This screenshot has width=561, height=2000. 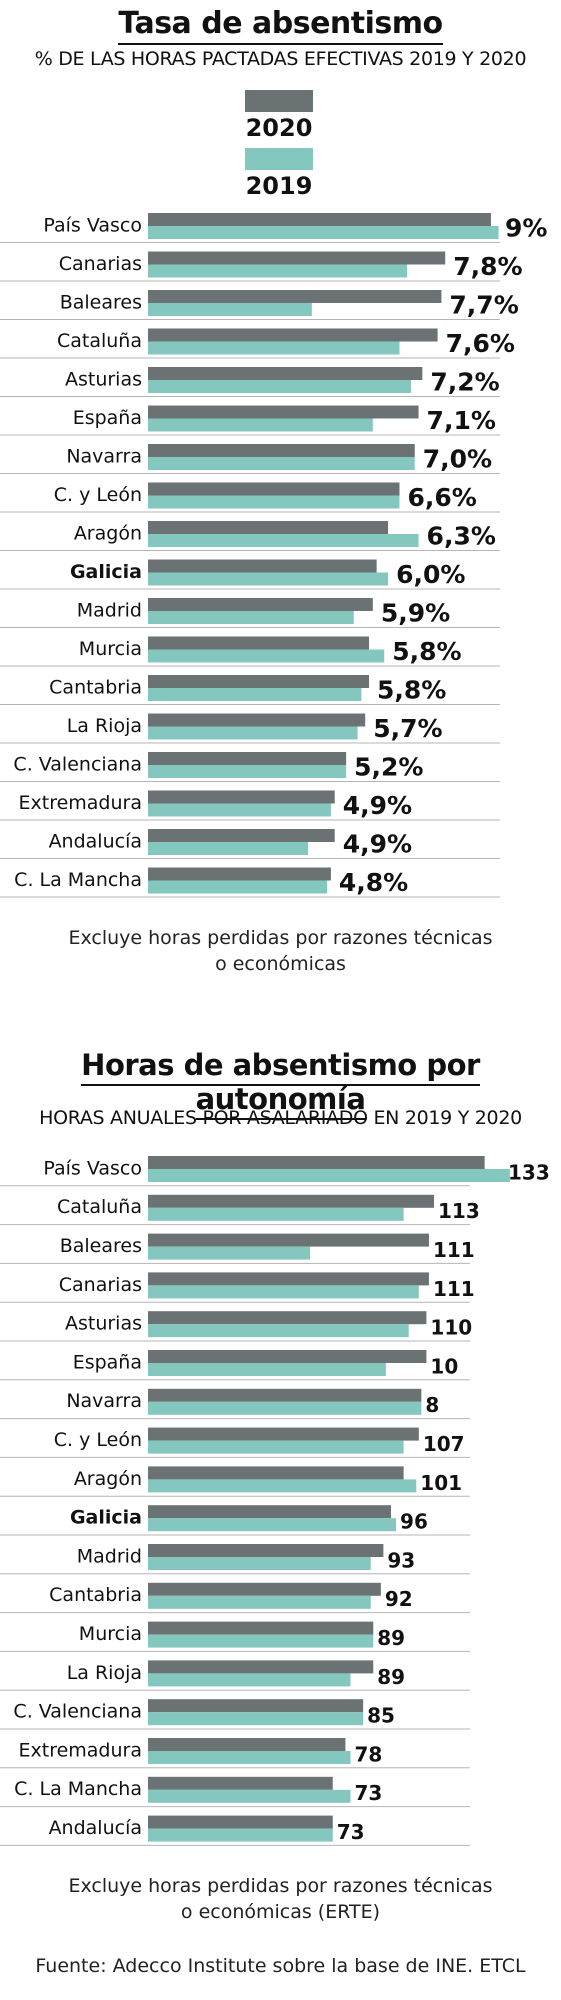 What do you see at coordinates (351, 1832) in the screenshot?
I see `value-label: 73` at bounding box center [351, 1832].